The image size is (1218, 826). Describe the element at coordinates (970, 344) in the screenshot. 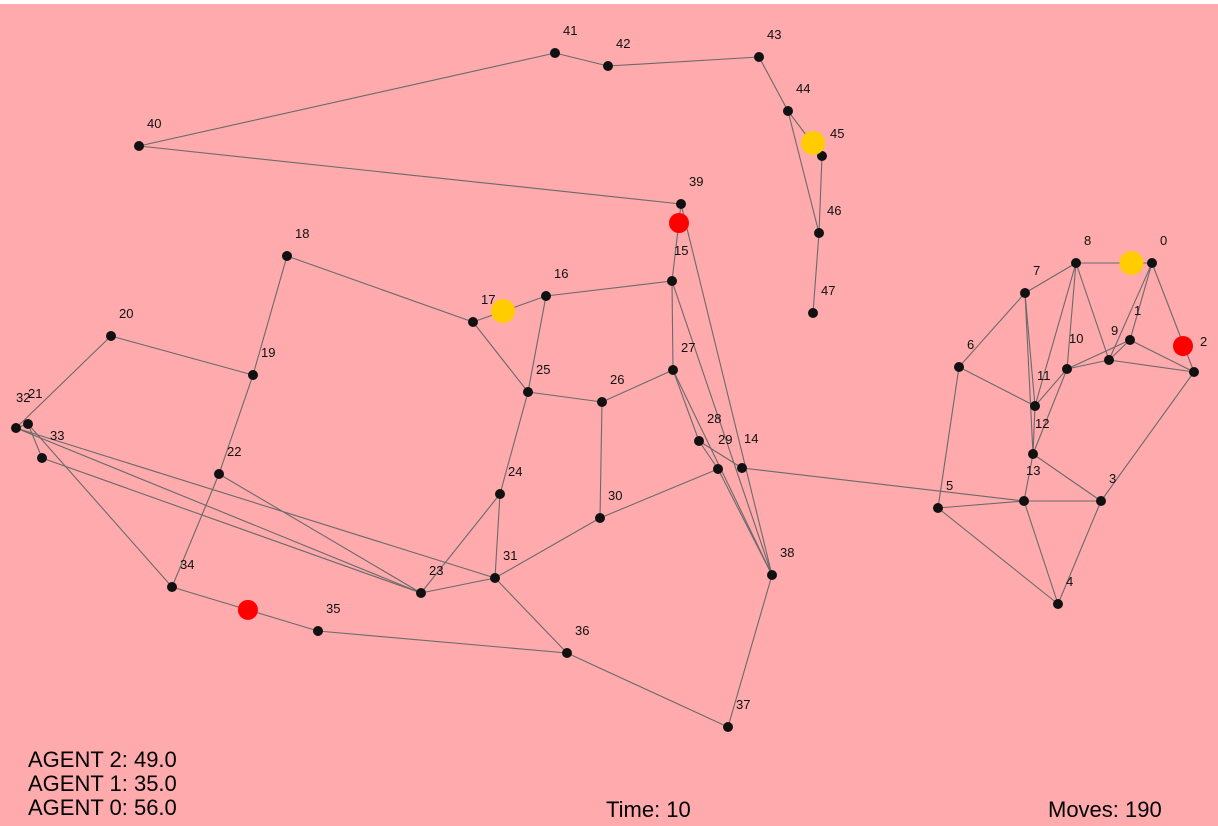

I see `node-label-6: 6` at that location.